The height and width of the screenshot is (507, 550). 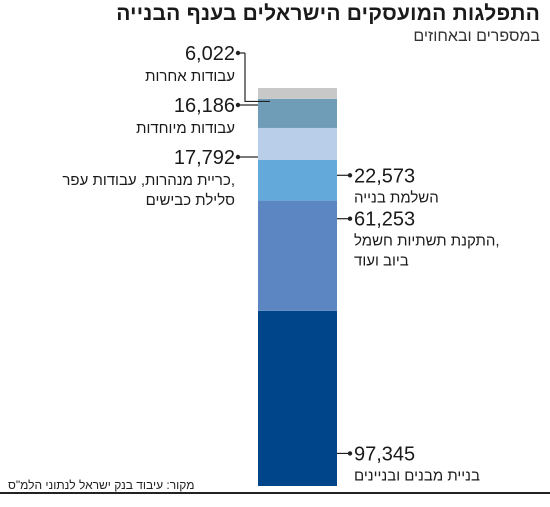 What do you see at coordinates (204, 158) in the screenshot?
I see `value-label-3: 17,792` at bounding box center [204, 158].